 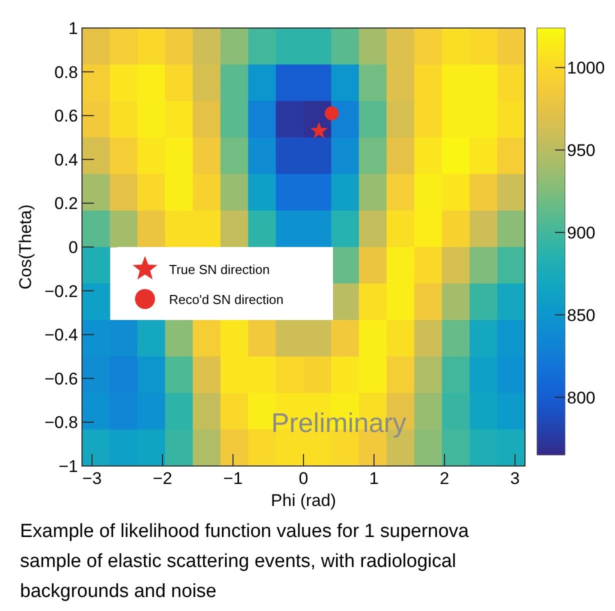 What do you see at coordinates (66, 72) in the screenshot?
I see `y-tick-label: 0.8` at bounding box center [66, 72].